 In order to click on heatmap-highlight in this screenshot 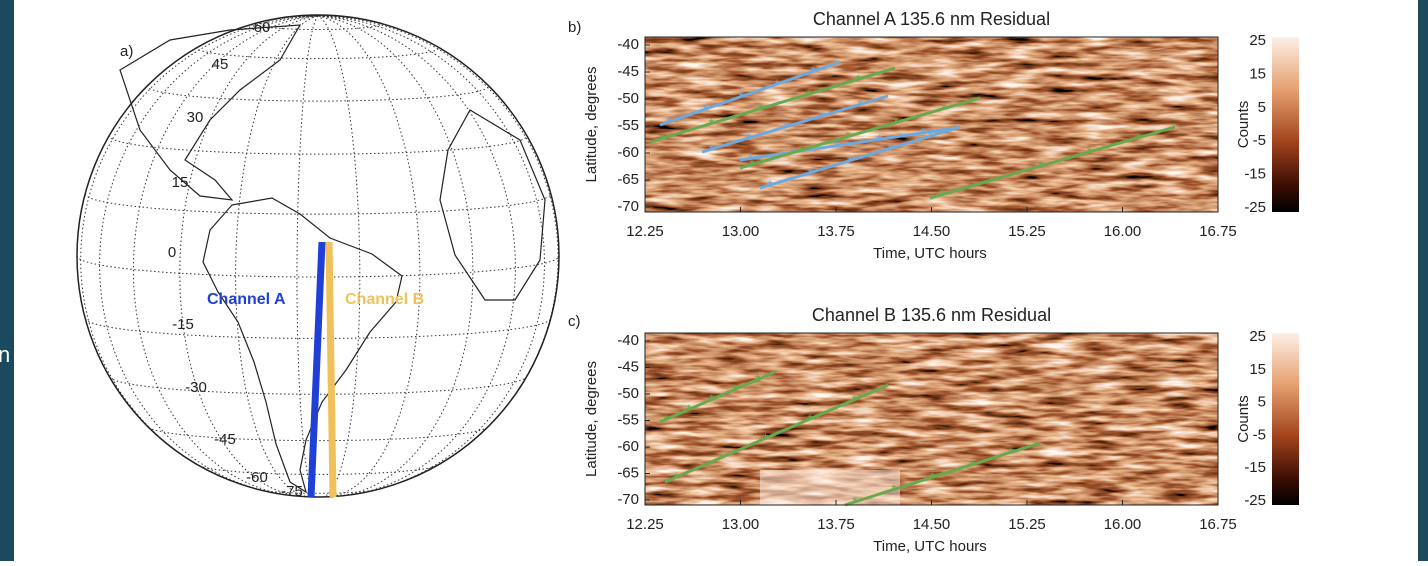, I will do `click(830, 487)`.